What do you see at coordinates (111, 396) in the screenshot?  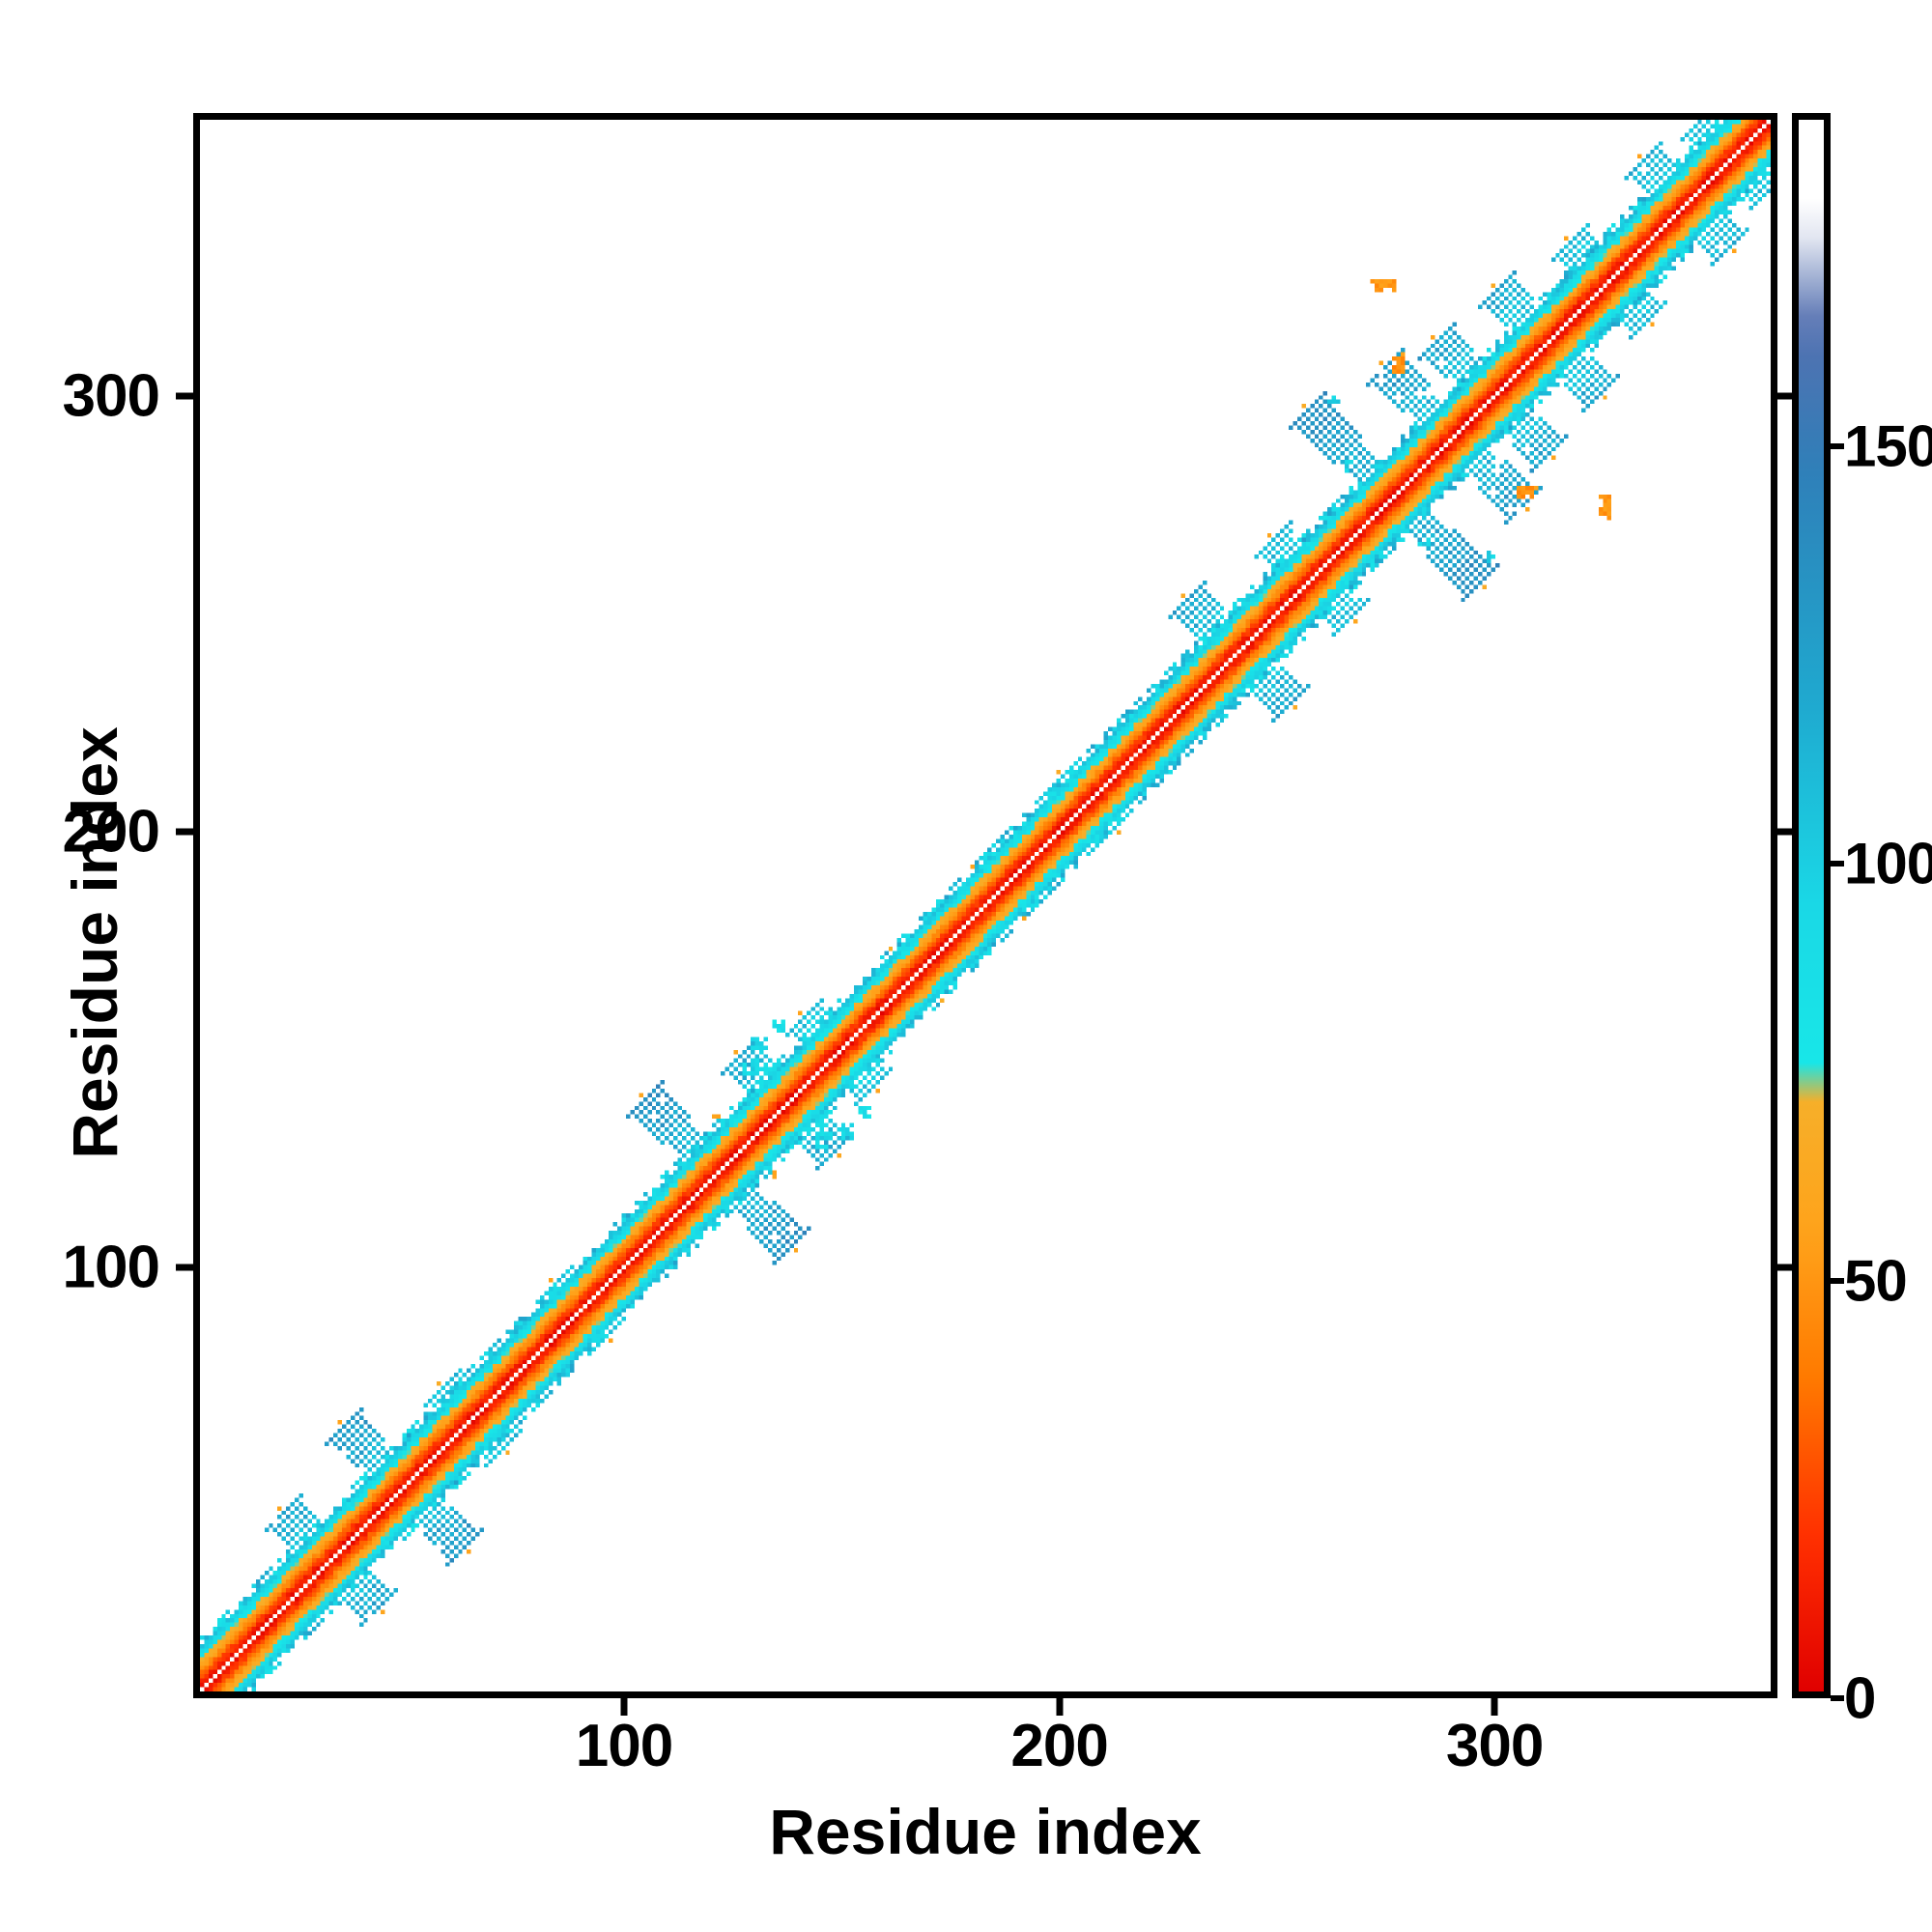 I see `y-tick-label-300: 300` at bounding box center [111, 396].